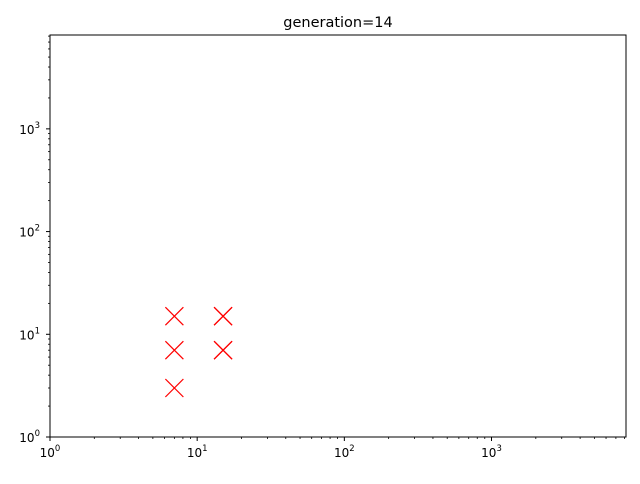 The width and height of the screenshot is (640, 484). Describe the element at coordinates (29, 129) in the screenshot. I see `y-tick-label: 10³` at that location.